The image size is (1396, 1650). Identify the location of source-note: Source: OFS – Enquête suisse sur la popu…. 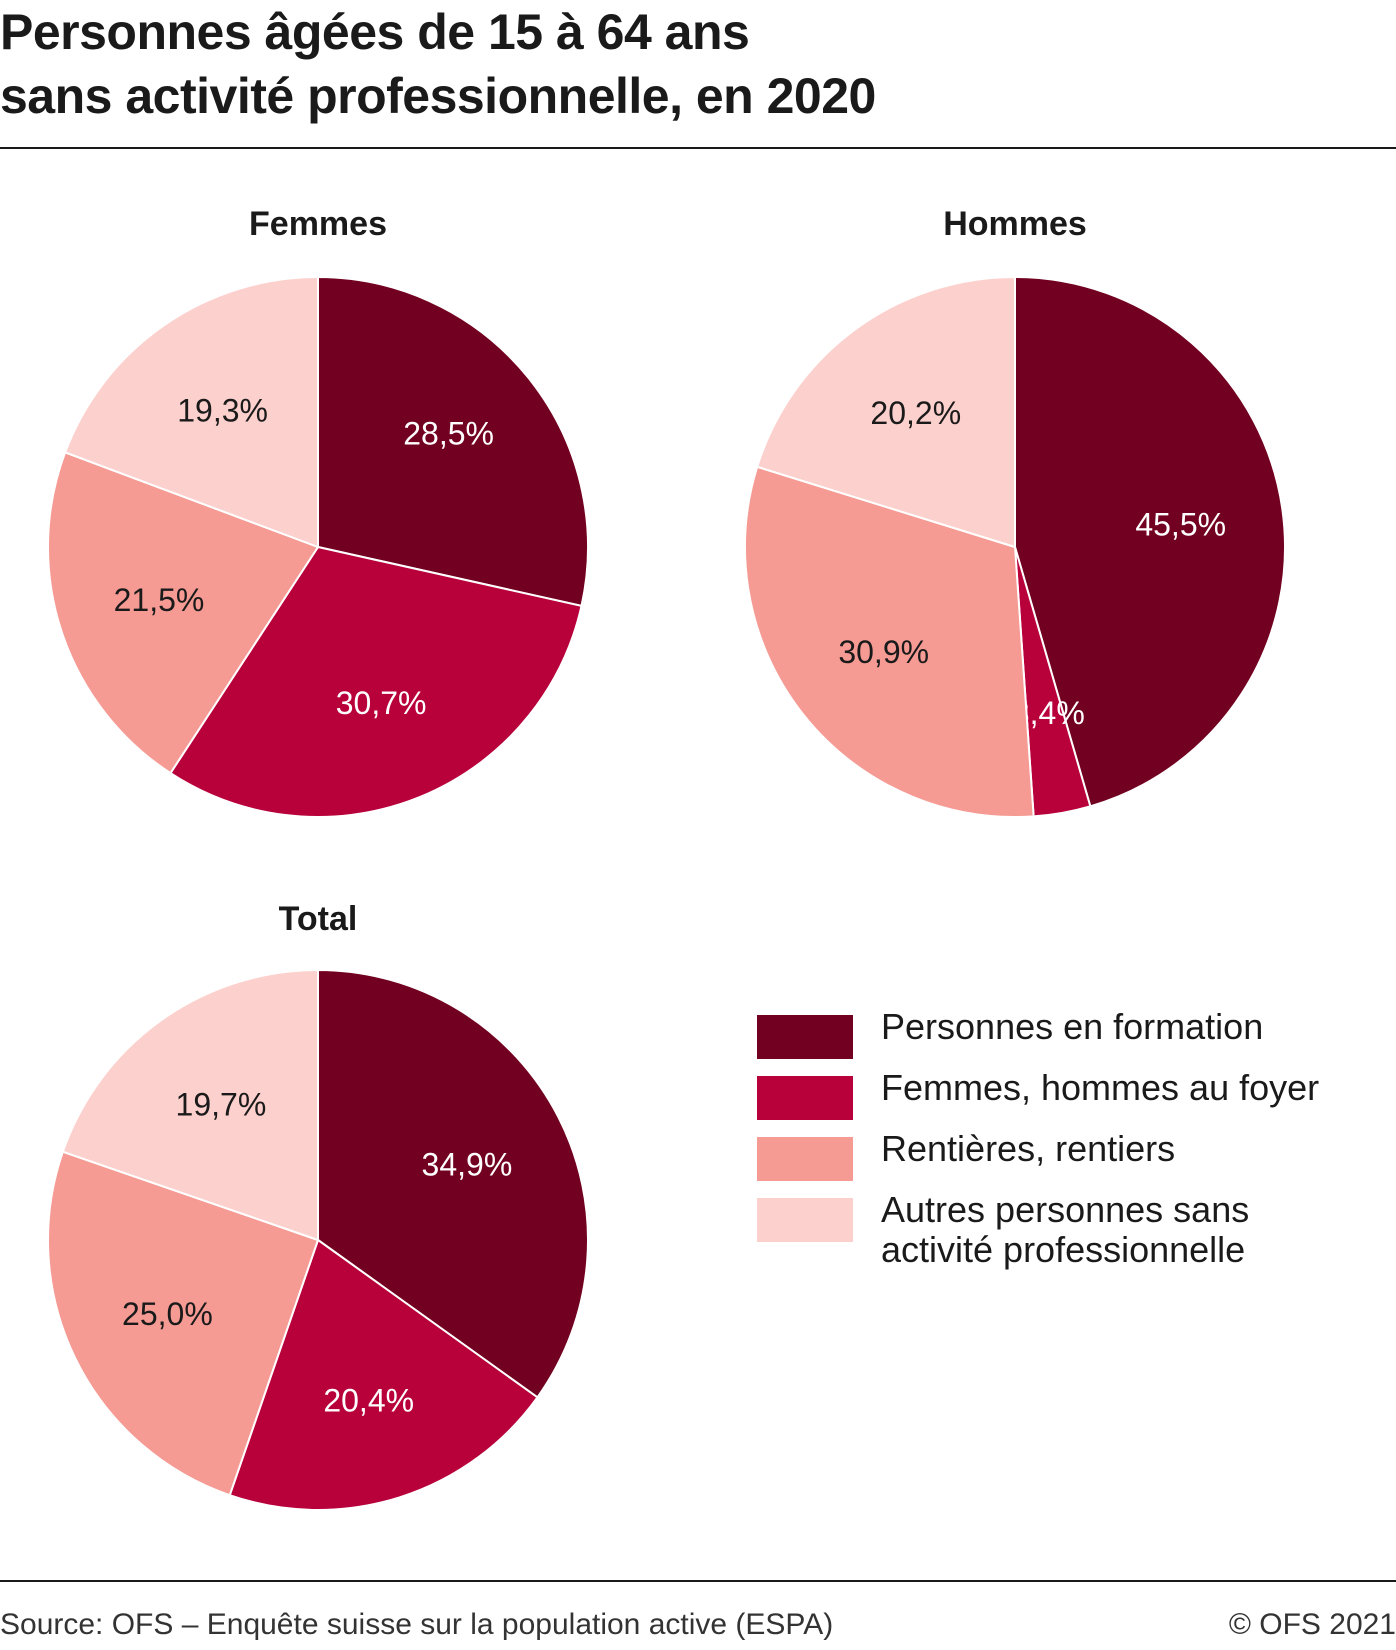
(417, 1624).